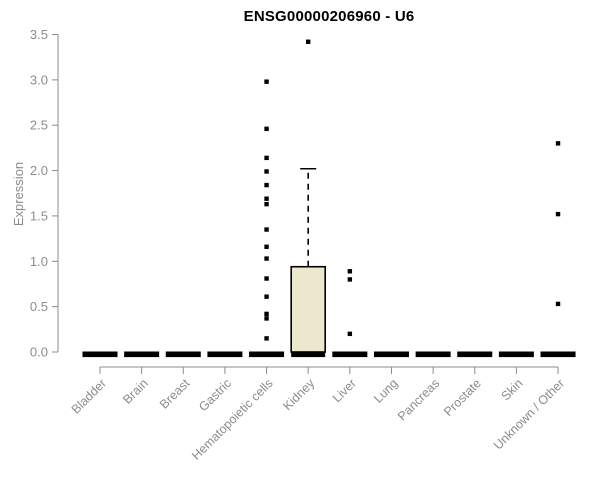 The height and width of the screenshot is (500, 600). Describe the element at coordinates (39, 125) in the screenshot. I see `y-tick-label: 2.5` at that location.